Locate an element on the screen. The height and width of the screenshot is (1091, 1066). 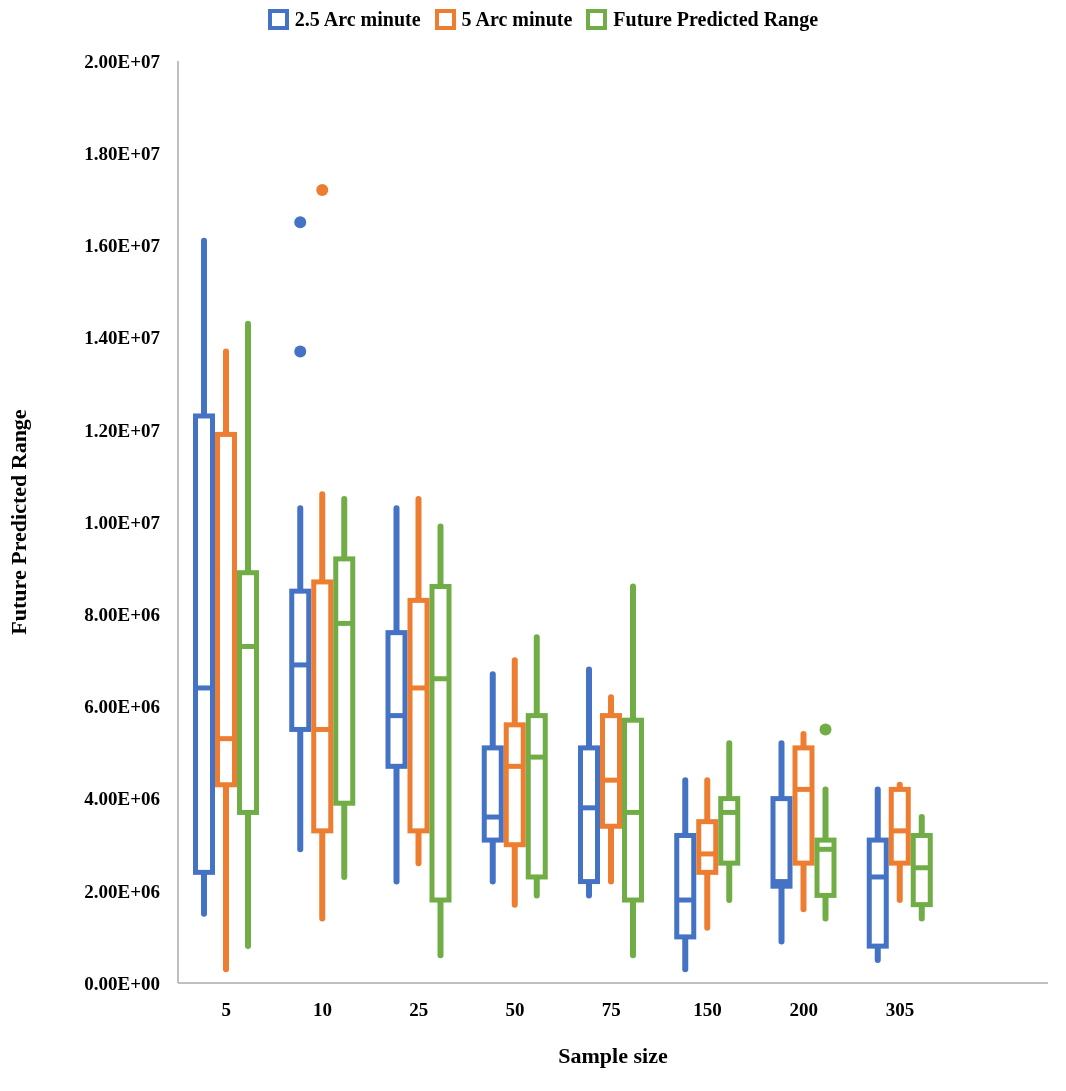
x-tick-label: 25 is located at coordinates (419, 1010).